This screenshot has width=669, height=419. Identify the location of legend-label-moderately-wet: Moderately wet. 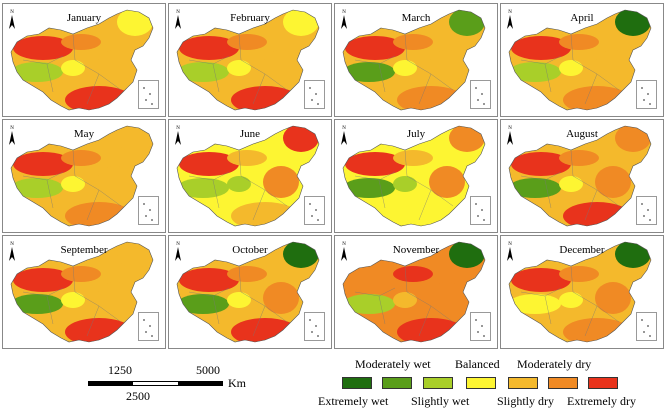
(393, 364).